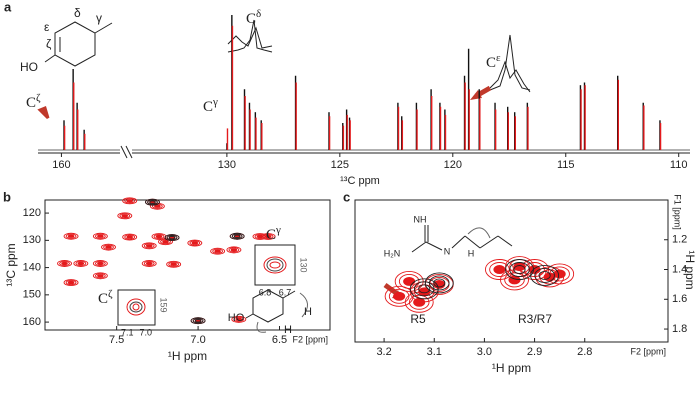 This screenshot has width=696, height=411. What do you see at coordinates (679, 269) in the screenshot?
I see `y-tick-label: 1.4` at bounding box center [679, 269].